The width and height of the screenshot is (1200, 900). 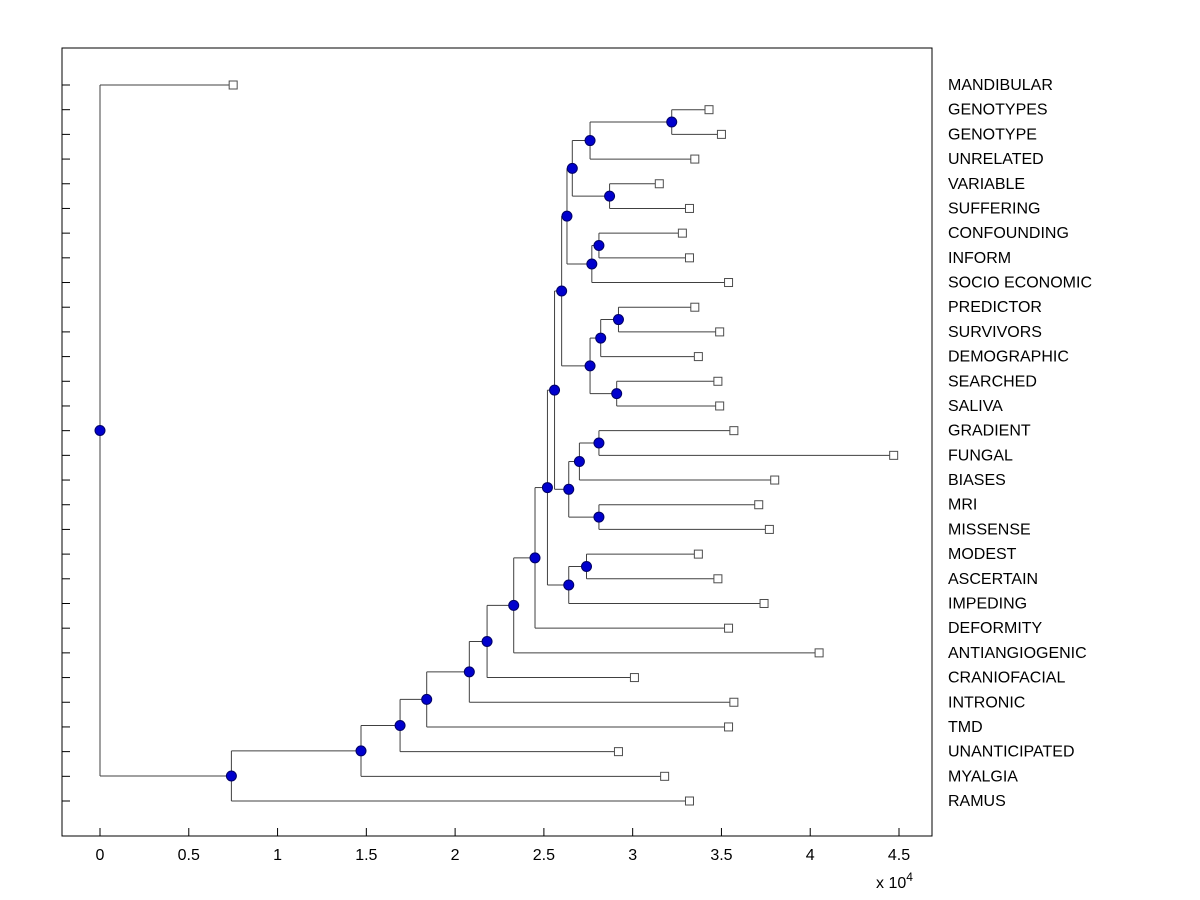 What do you see at coordinates (1008, 233) in the screenshot?
I see `leaf-label: CONFOUNDING` at bounding box center [1008, 233].